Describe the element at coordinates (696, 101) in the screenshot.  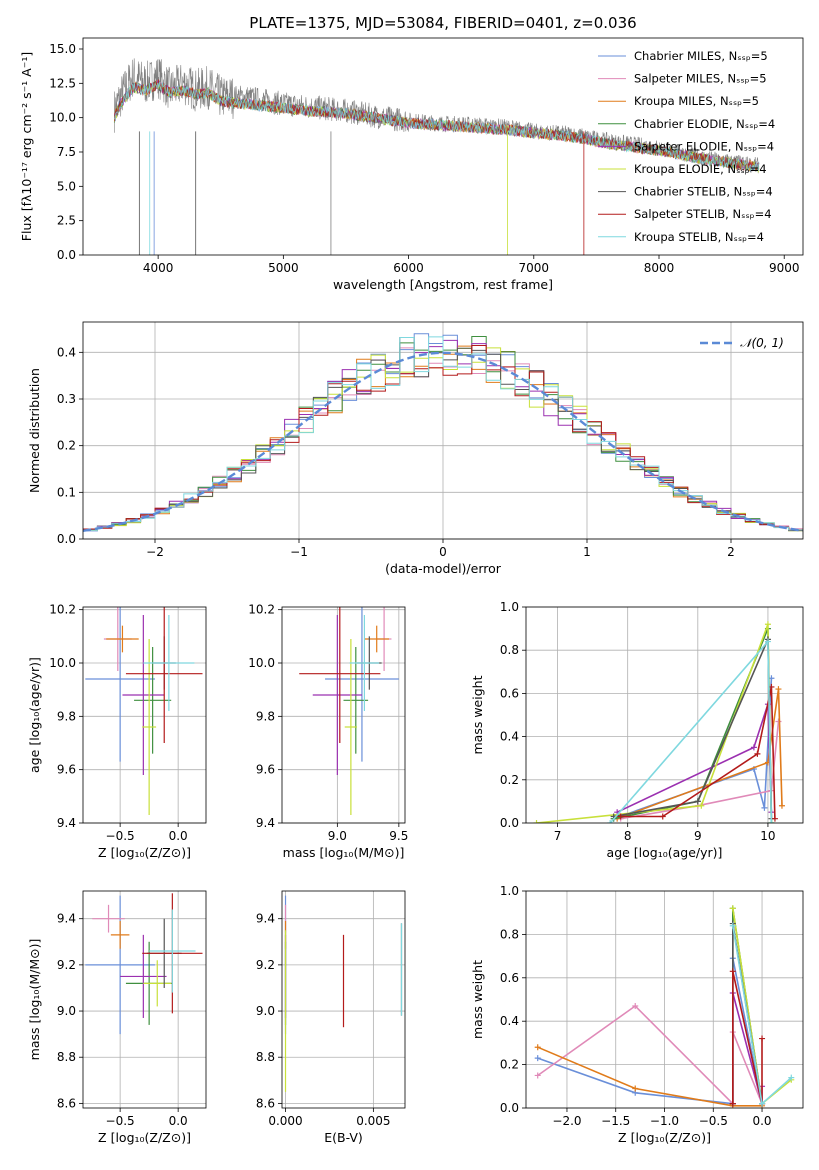
I see `legend-entry: Kroupa MILES, Nₛₛₚ=5` at that location.